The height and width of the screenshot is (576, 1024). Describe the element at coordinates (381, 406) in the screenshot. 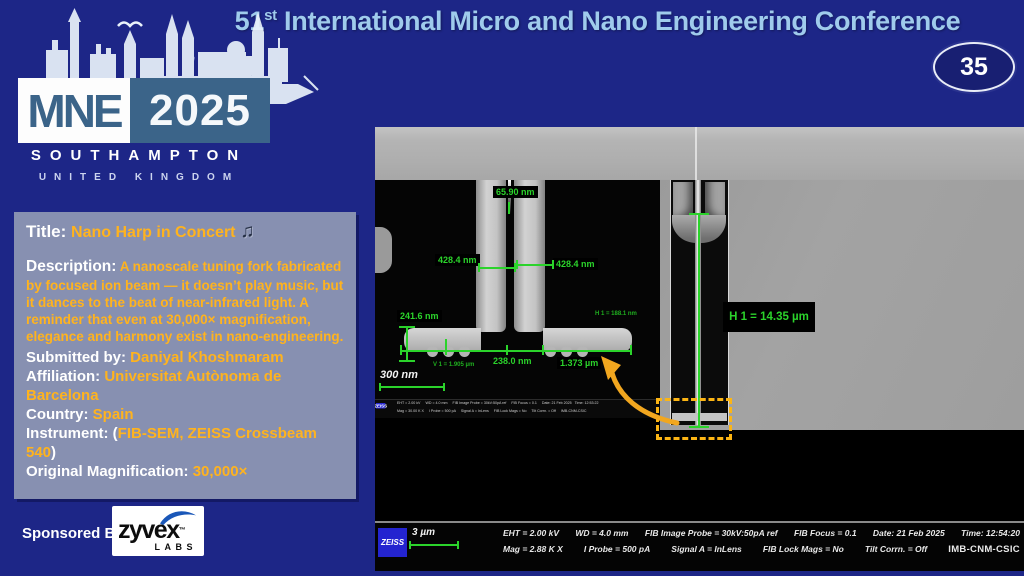

I see `zeiss-logo-small: ZEISS` at that location.